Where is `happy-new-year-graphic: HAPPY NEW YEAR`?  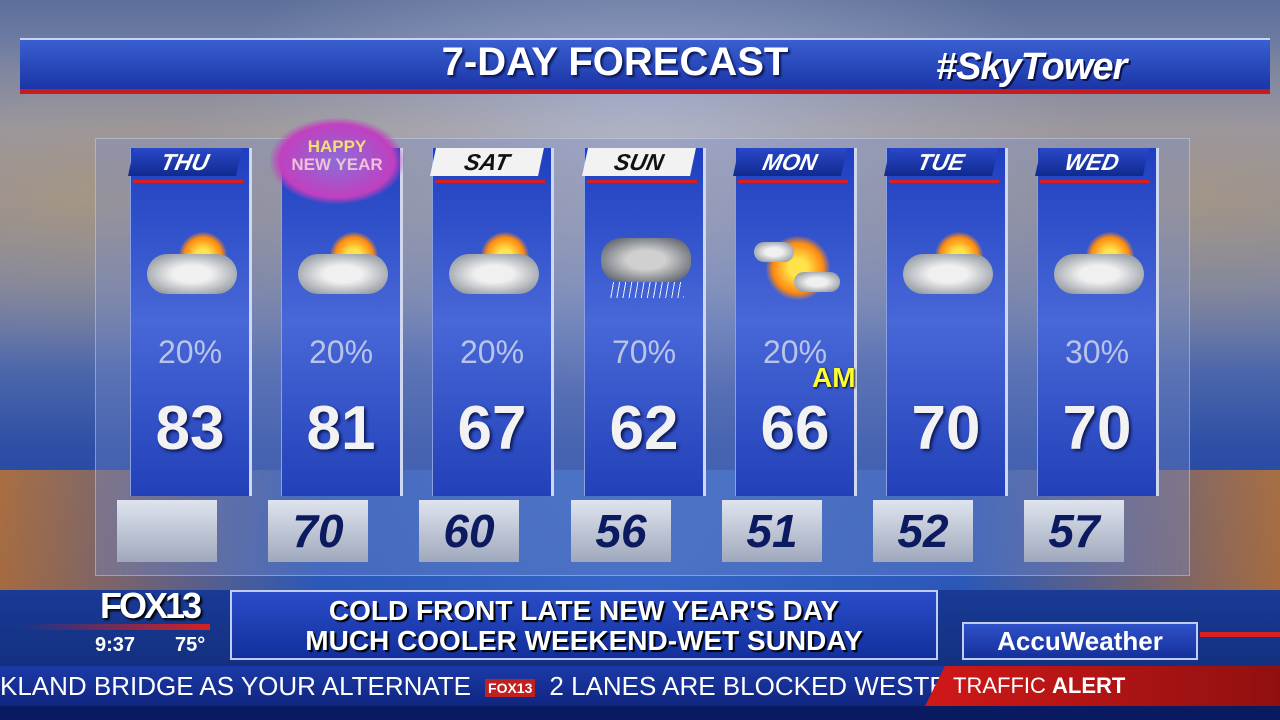 happy-new-year-graphic: HAPPY NEW YEAR is located at coordinates (337, 161).